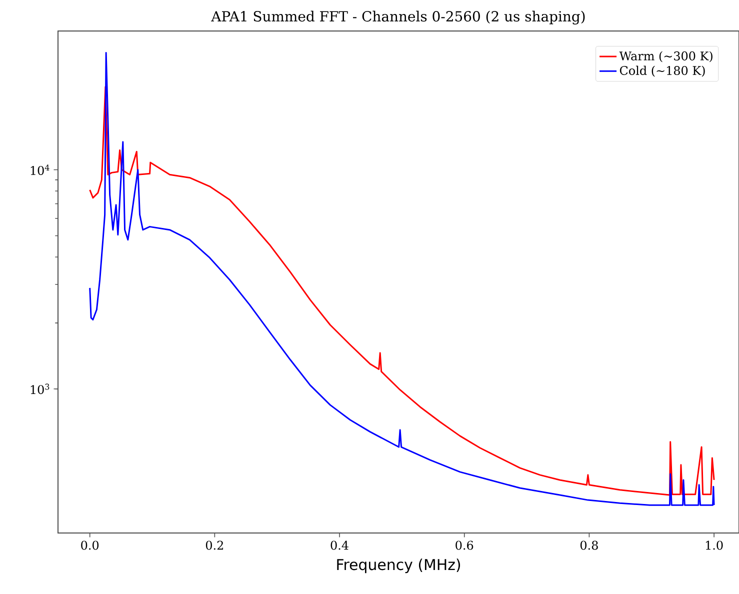  Describe the element at coordinates (465, 545) in the screenshot. I see `x-tick-label: 0.6` at that location.